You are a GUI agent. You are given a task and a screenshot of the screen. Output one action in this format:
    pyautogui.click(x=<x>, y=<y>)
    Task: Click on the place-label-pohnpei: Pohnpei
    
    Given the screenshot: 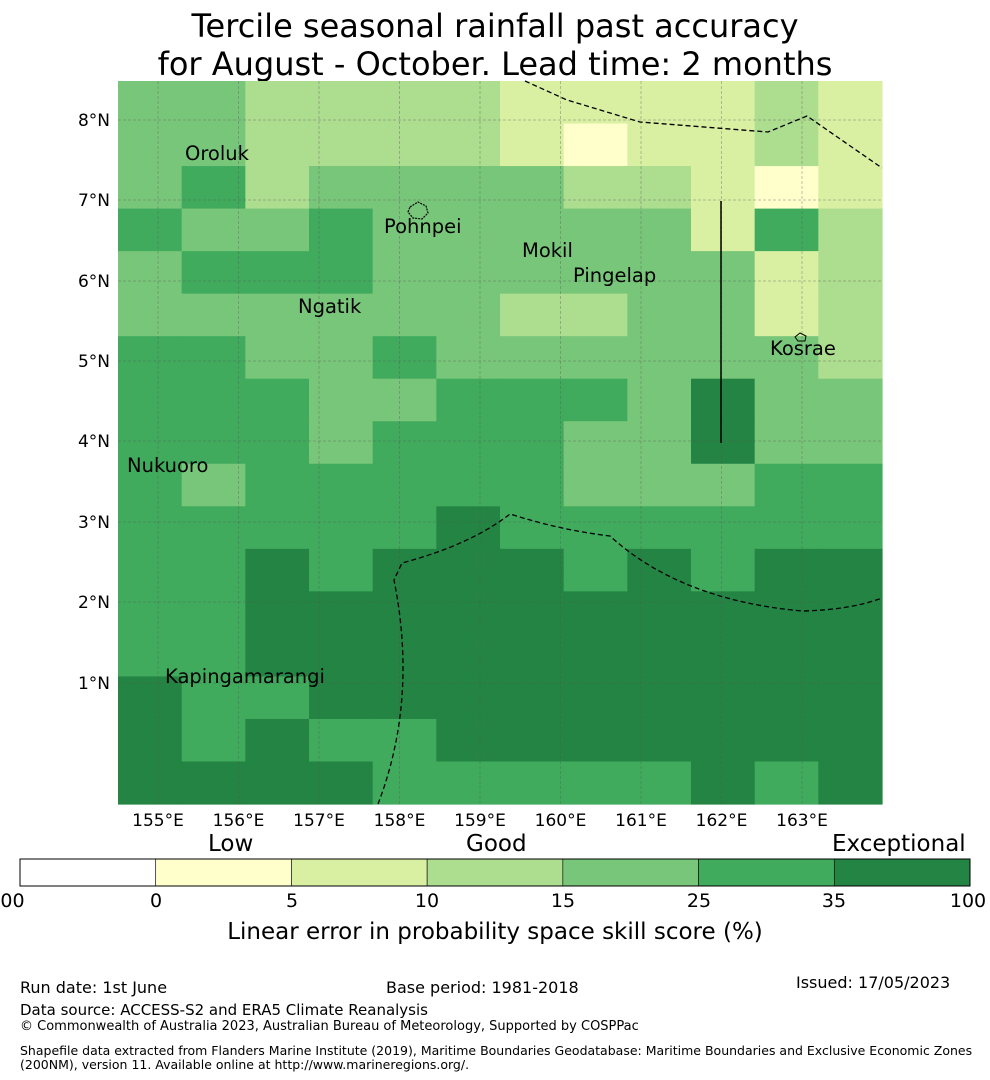 What is the action you would take?
    pyautogui.click(x=423, y=226)
    